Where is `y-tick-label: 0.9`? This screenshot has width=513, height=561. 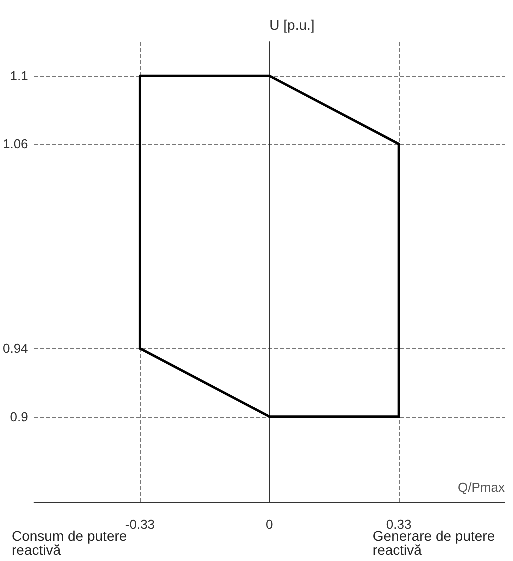
y-tick-label: 0.9 is located at coordinates (19, 416).